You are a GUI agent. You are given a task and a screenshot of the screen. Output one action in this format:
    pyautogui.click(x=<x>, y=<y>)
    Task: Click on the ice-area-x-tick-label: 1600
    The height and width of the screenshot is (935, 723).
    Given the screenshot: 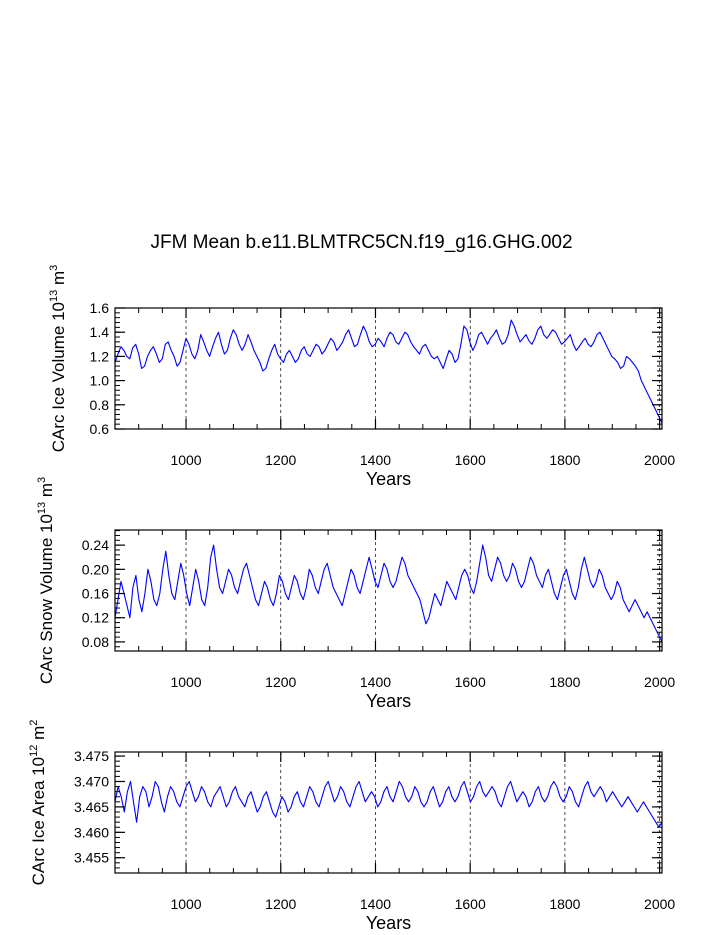 What is the action you would take?
    pyautogui.click(x=470, y=904)
    